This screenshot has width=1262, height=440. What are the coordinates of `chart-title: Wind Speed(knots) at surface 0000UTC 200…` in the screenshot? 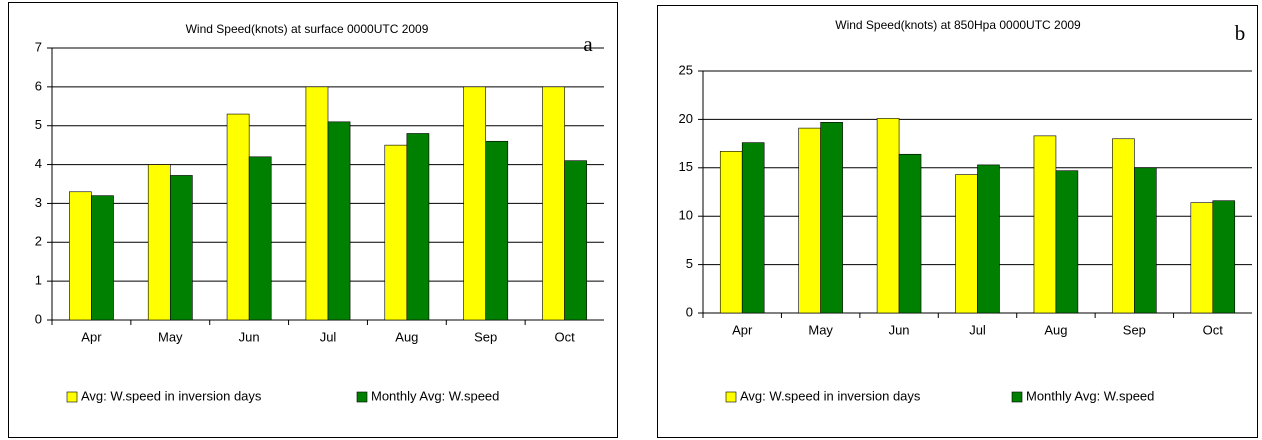 It's located at (307, 29).